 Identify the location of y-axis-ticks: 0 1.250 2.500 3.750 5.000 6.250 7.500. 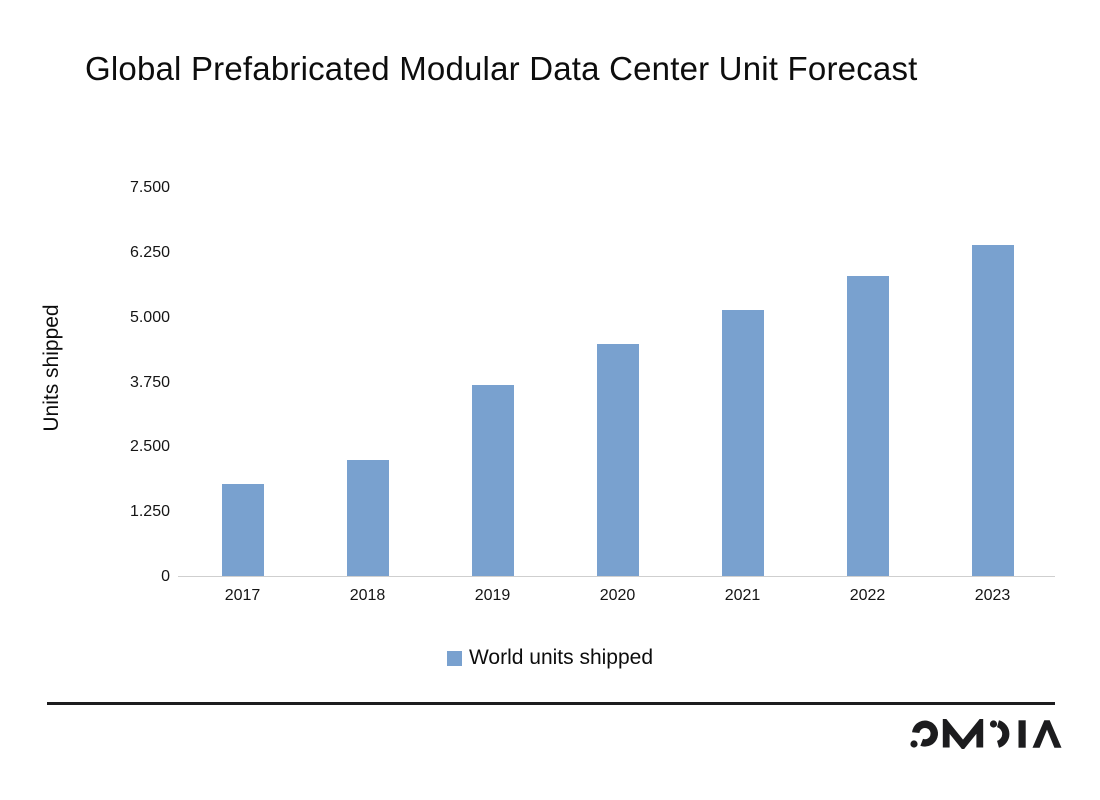
(132, 382).